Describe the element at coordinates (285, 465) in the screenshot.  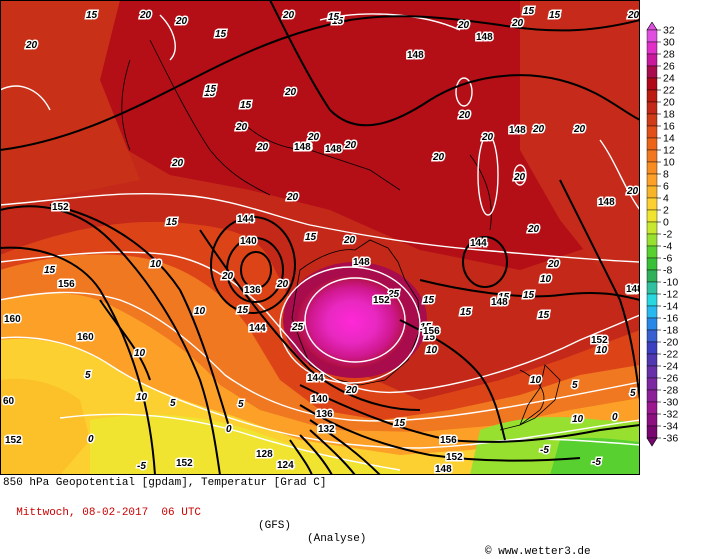
I see `contour-label: 124` at that location.